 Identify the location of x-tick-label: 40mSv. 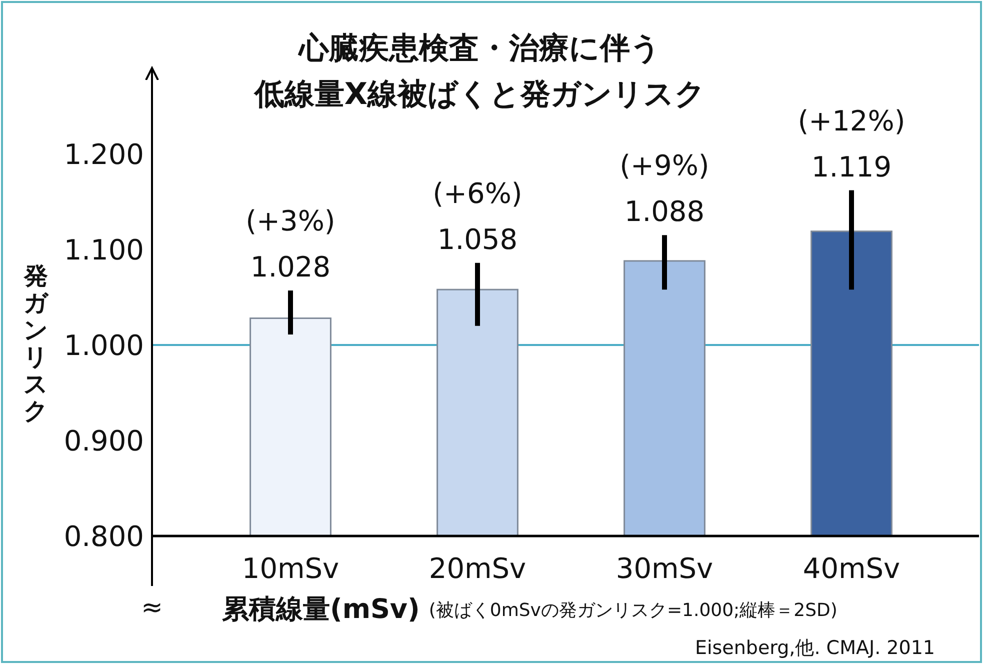
(851, 568).